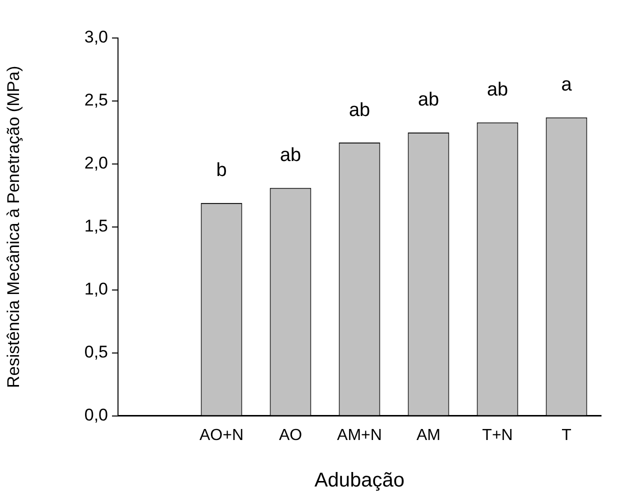 The width and height of the screenshot is (623, 497). Describe the element at coordinates (221, 171) in the screenshot. I see `annotation: b` at that location.